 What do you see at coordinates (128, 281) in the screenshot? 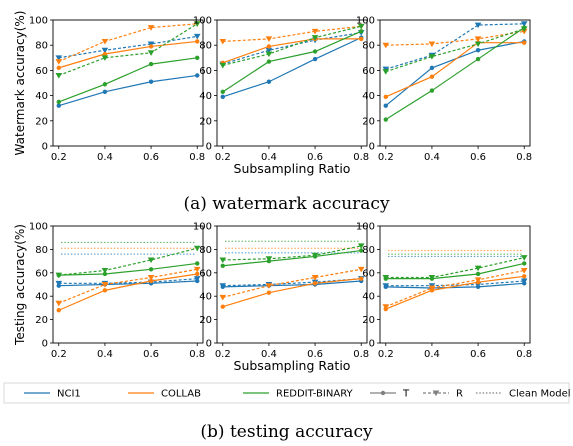
I see `series-nci1-r` at bounding box center [128, 281].